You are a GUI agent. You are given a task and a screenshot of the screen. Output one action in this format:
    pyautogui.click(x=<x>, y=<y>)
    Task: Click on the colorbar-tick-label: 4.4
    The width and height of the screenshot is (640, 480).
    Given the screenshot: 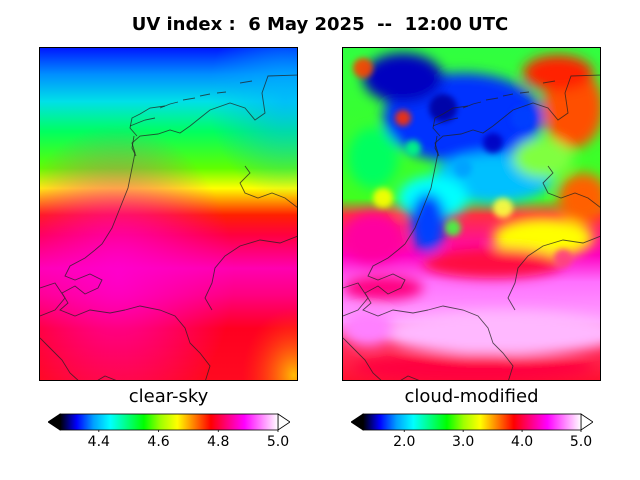 What is the action you would take?
    pyautogui.click(x=98, y=442)
    